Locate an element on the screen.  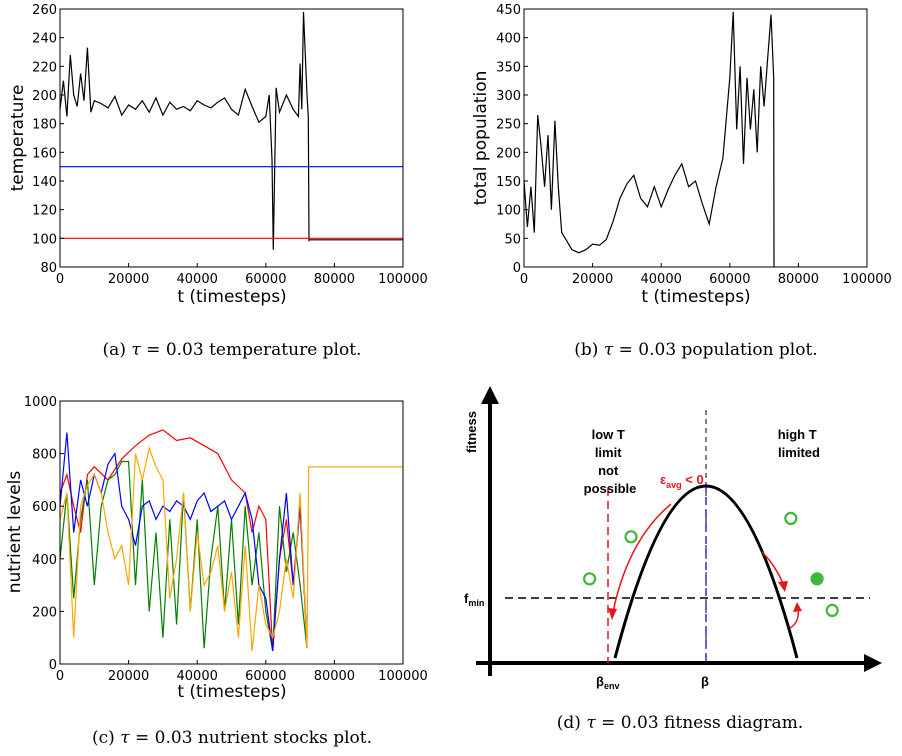
high-t-label: high T limited is located at coordinates (799, 443).